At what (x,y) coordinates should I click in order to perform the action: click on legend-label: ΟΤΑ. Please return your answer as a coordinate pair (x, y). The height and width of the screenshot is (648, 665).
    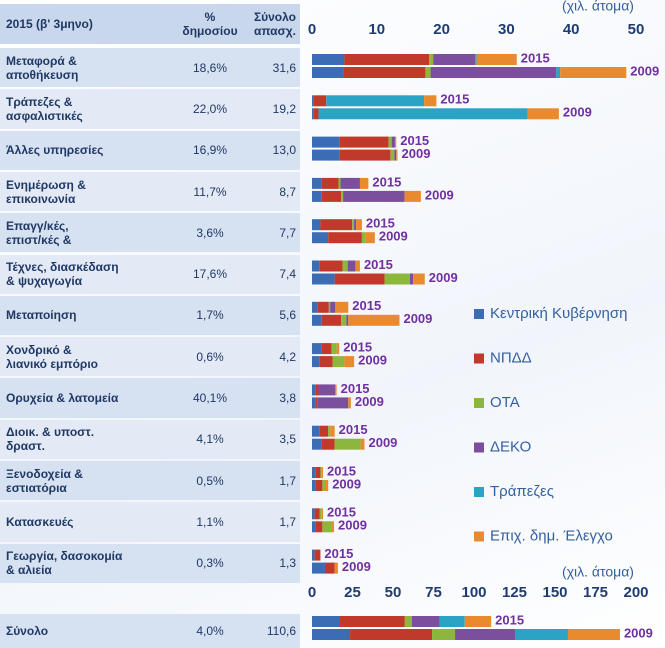
    Looking at the image, I should click on (505, 402).